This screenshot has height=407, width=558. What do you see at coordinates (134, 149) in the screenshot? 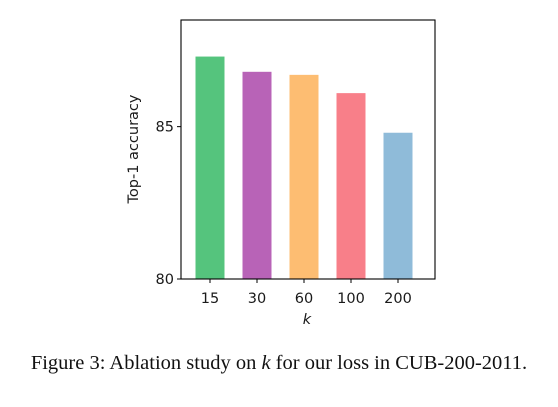
I see `y-axis-label: Top-1 accuracy` at bounding box center [134, 149].